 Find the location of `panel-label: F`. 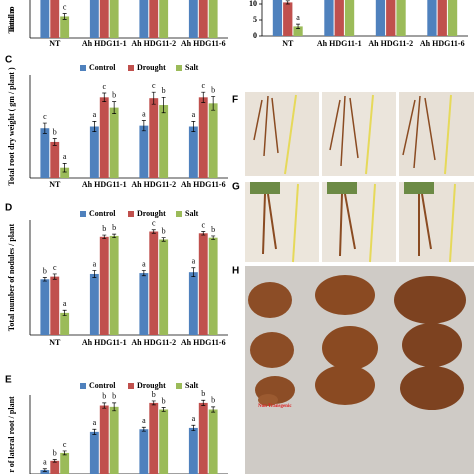

panel-label: F is located at coordinates (235, 100).